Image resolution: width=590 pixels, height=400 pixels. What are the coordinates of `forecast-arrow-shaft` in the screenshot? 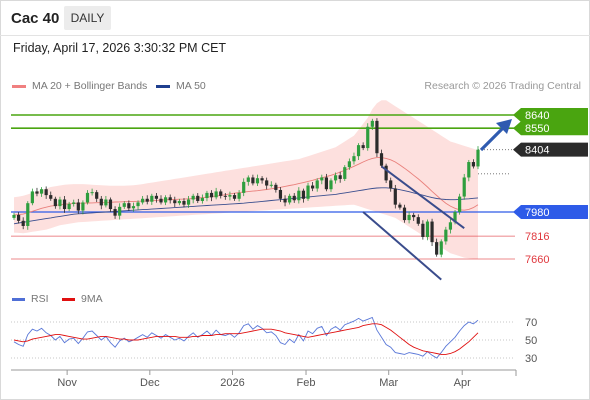 It's located at (492, 139).